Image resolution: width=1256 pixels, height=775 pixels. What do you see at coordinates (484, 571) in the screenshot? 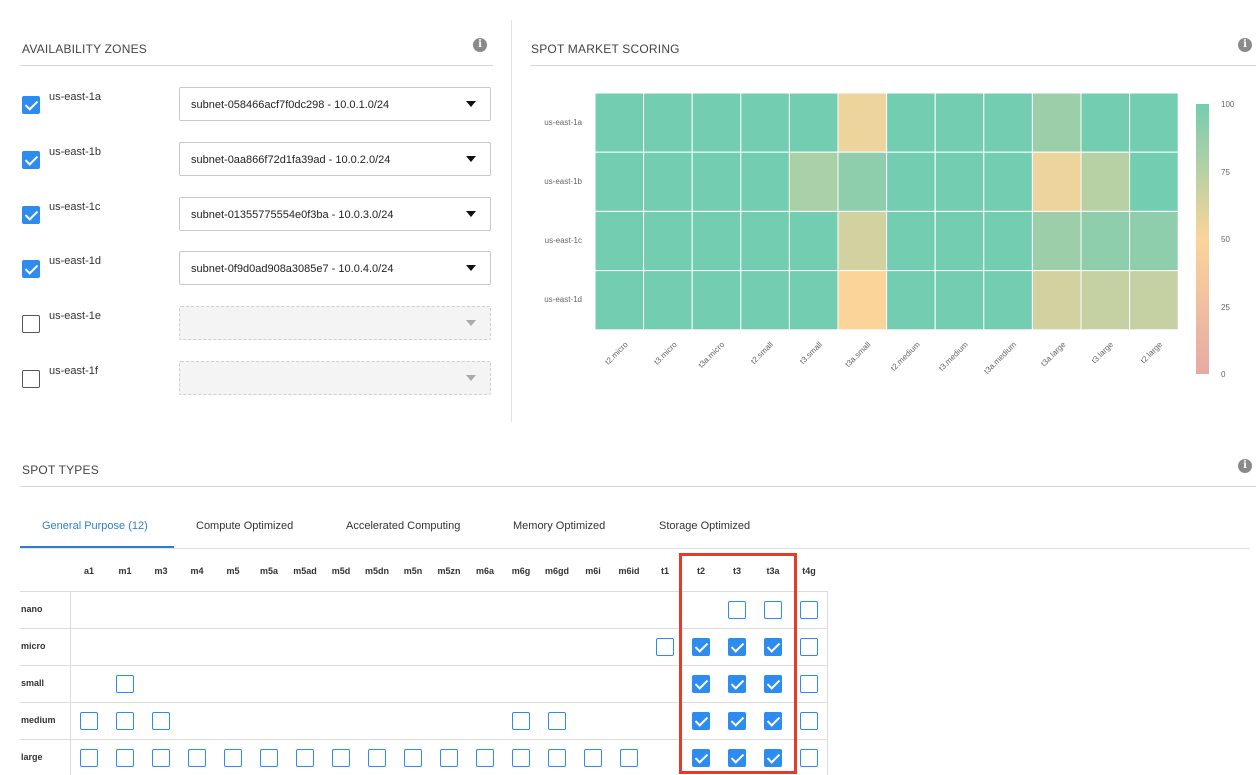
I see `column-header-m6a: m6a` at bounding box center [484, 571].